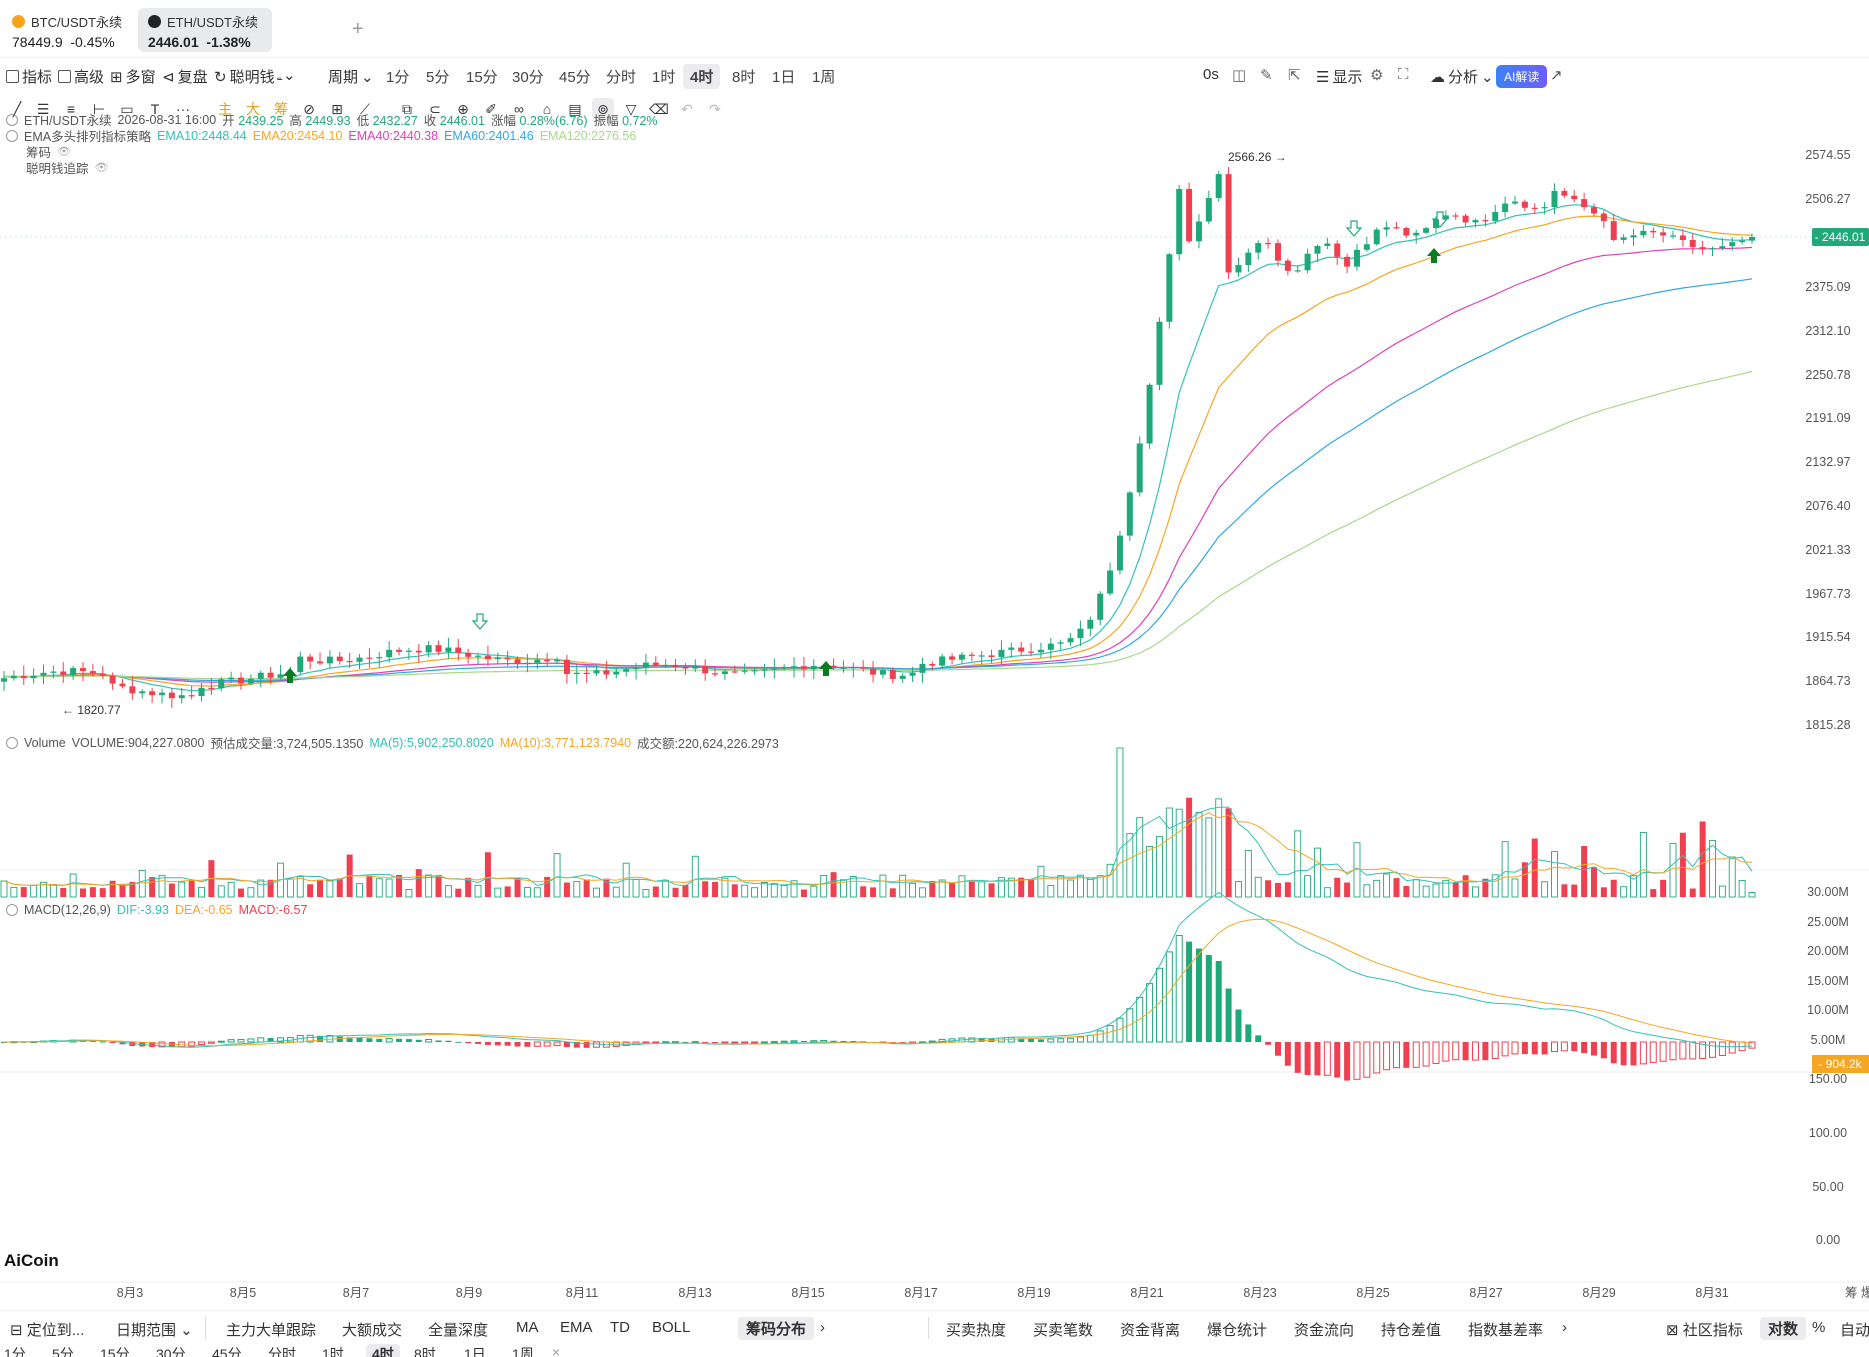 The width and height of the screenshot is (1869, 1357). Describe the element at coordinates (271, 1330) in the screenshot. I see `indicator-tab-0: 主力大单跟踪` at that location.